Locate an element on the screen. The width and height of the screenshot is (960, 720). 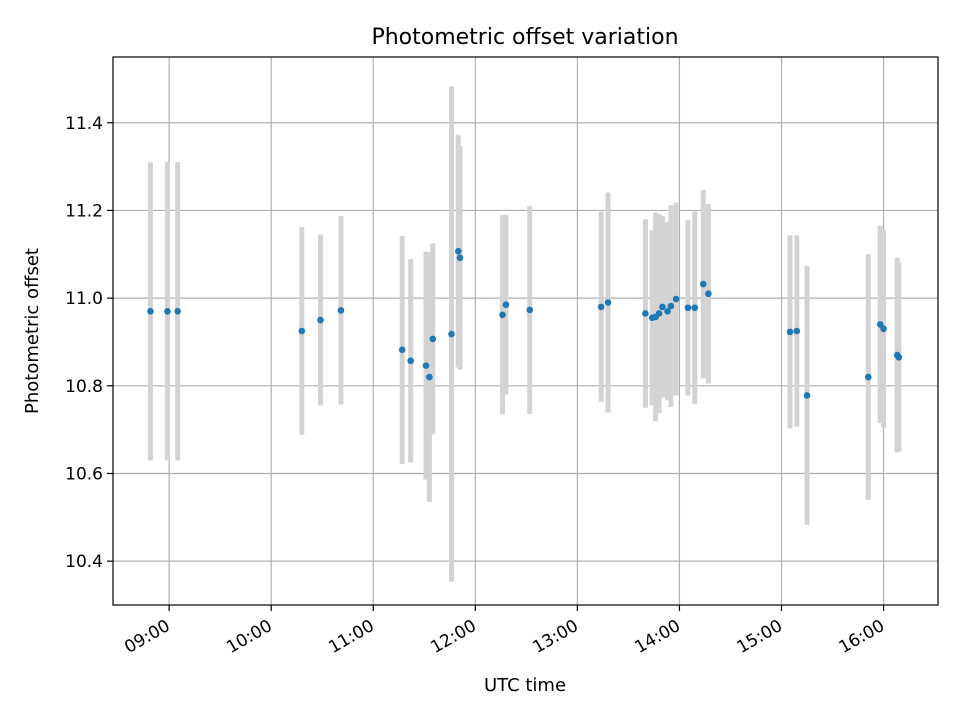
y-tick-label: 10.6 is located at coordinates (84, 474).